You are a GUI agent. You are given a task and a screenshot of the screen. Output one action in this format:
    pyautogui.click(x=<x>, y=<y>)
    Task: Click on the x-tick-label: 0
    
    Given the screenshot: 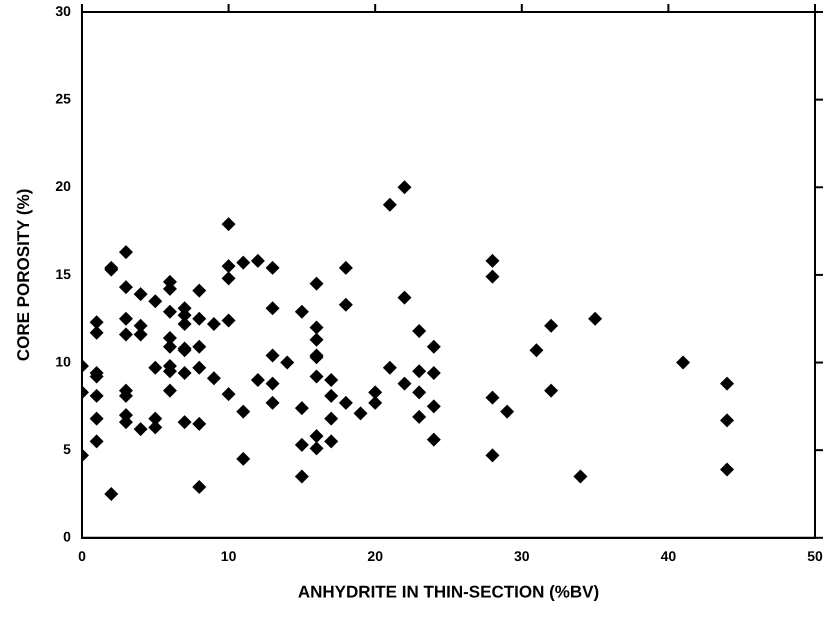 What is the action you would take?
    pyautogui.click(x=82, y=556)
    